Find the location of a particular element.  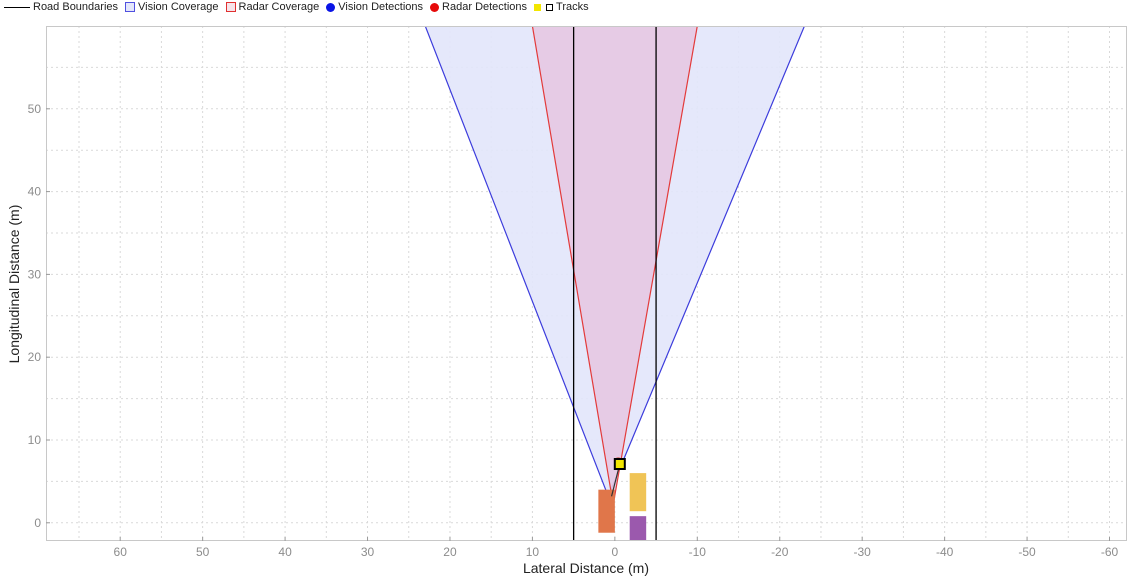

x-tick-label: -30 is located at coordinates (863, 552).